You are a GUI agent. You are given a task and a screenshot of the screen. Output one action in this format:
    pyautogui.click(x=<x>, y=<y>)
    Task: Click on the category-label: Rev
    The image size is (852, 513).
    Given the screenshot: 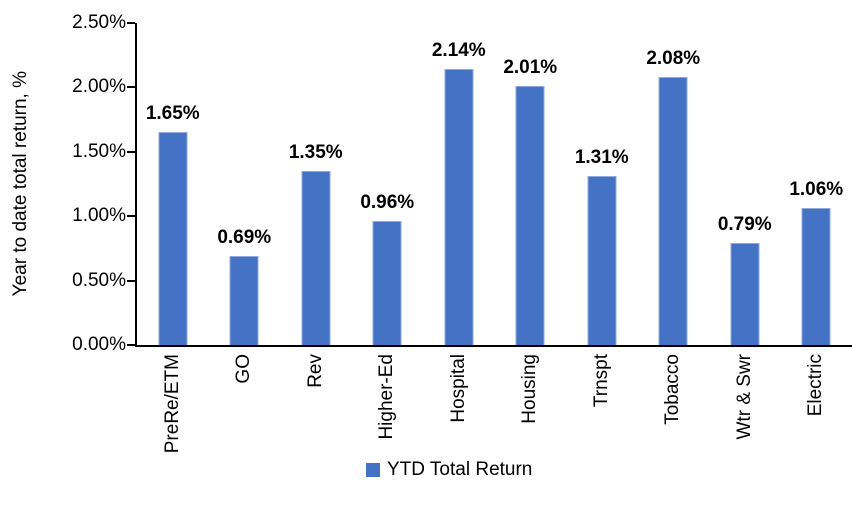 What is the action you would take?
    pyautogui.click(x=315, y=371)
    